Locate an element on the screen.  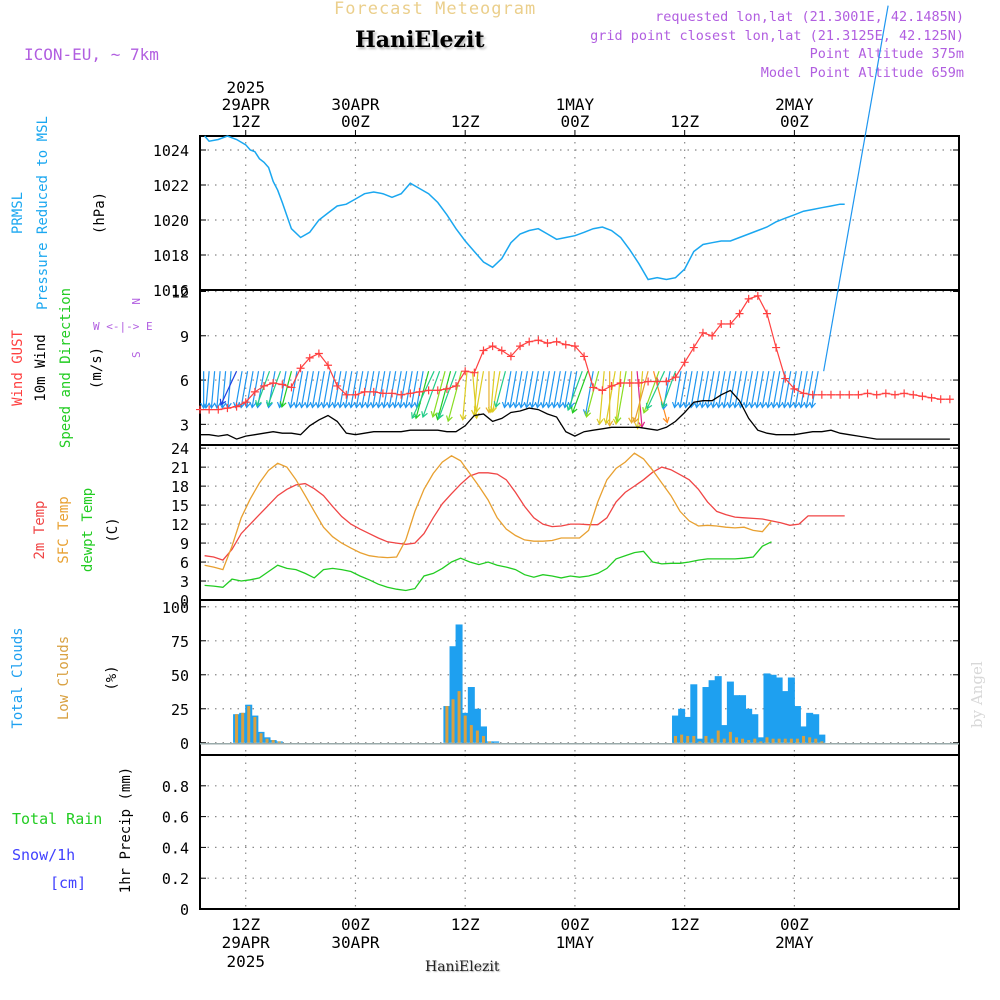
panel-pressure: 1016 1018 1020 1022 1024 is located at coordinates (556, 217).